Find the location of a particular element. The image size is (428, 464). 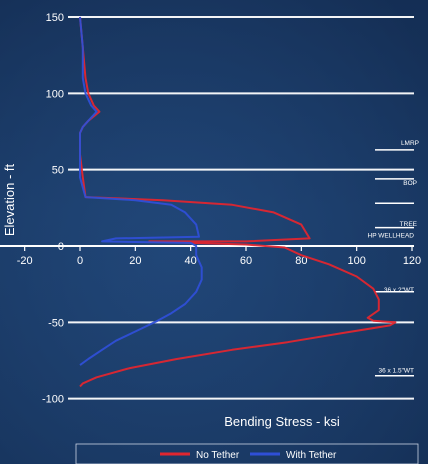

x-tick-label: -20 is located at coordinates (25, 261).